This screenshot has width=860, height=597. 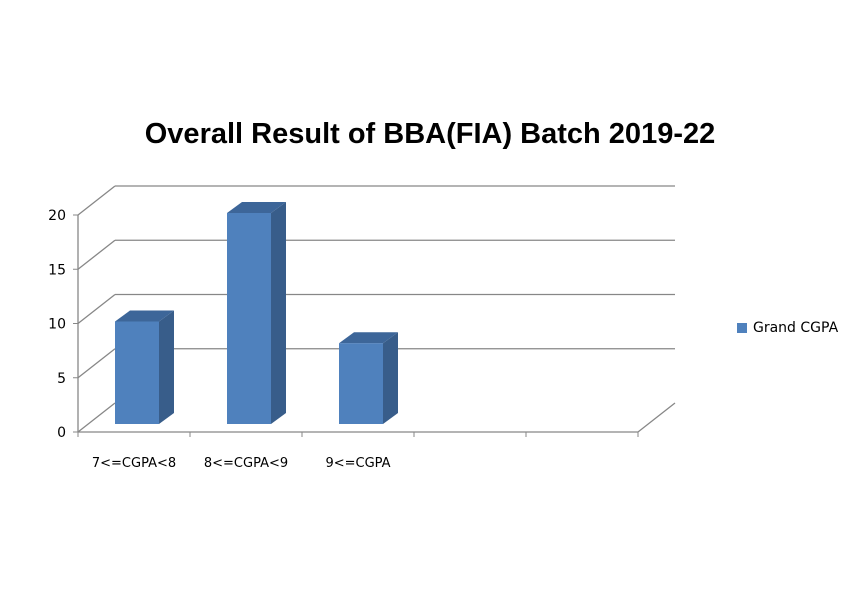 What do you see at coordinates (61, 379) in the screenshot?
I see `y-tick-label: 5` at bounding box center [61, 379].